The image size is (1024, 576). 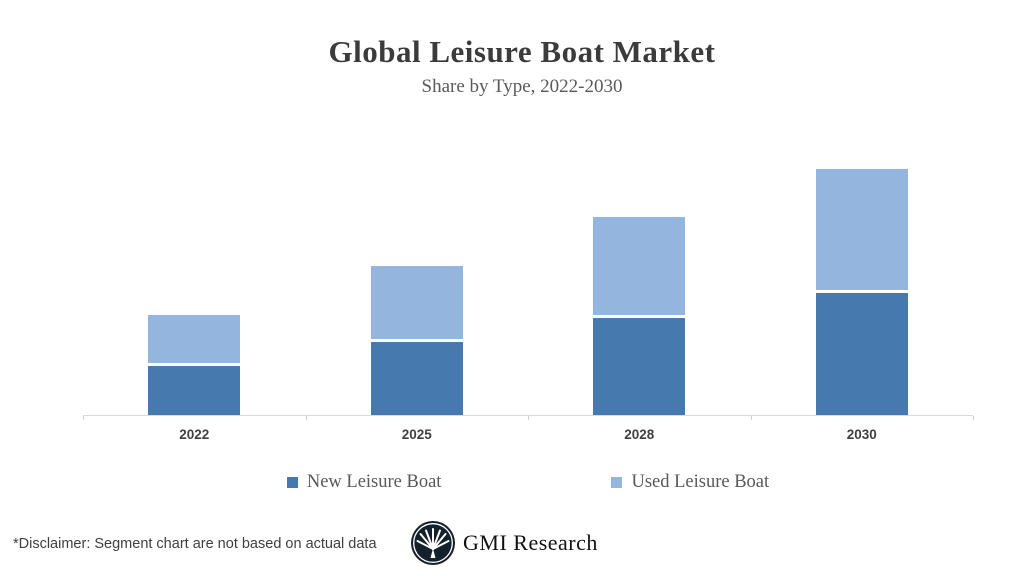 I want to click on legend-item-used-leisure-boat: Used Leisure Boat, so click(x=690, y=482).